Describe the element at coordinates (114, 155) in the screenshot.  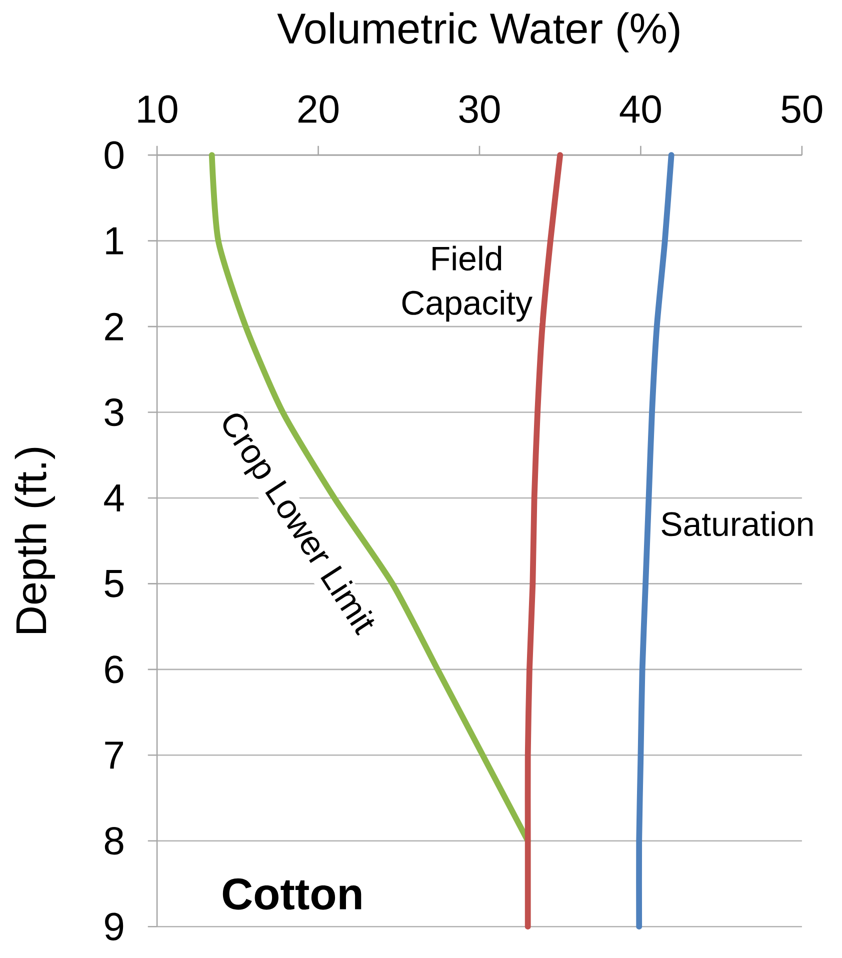
I see `y-tick-label: 0` at that location.